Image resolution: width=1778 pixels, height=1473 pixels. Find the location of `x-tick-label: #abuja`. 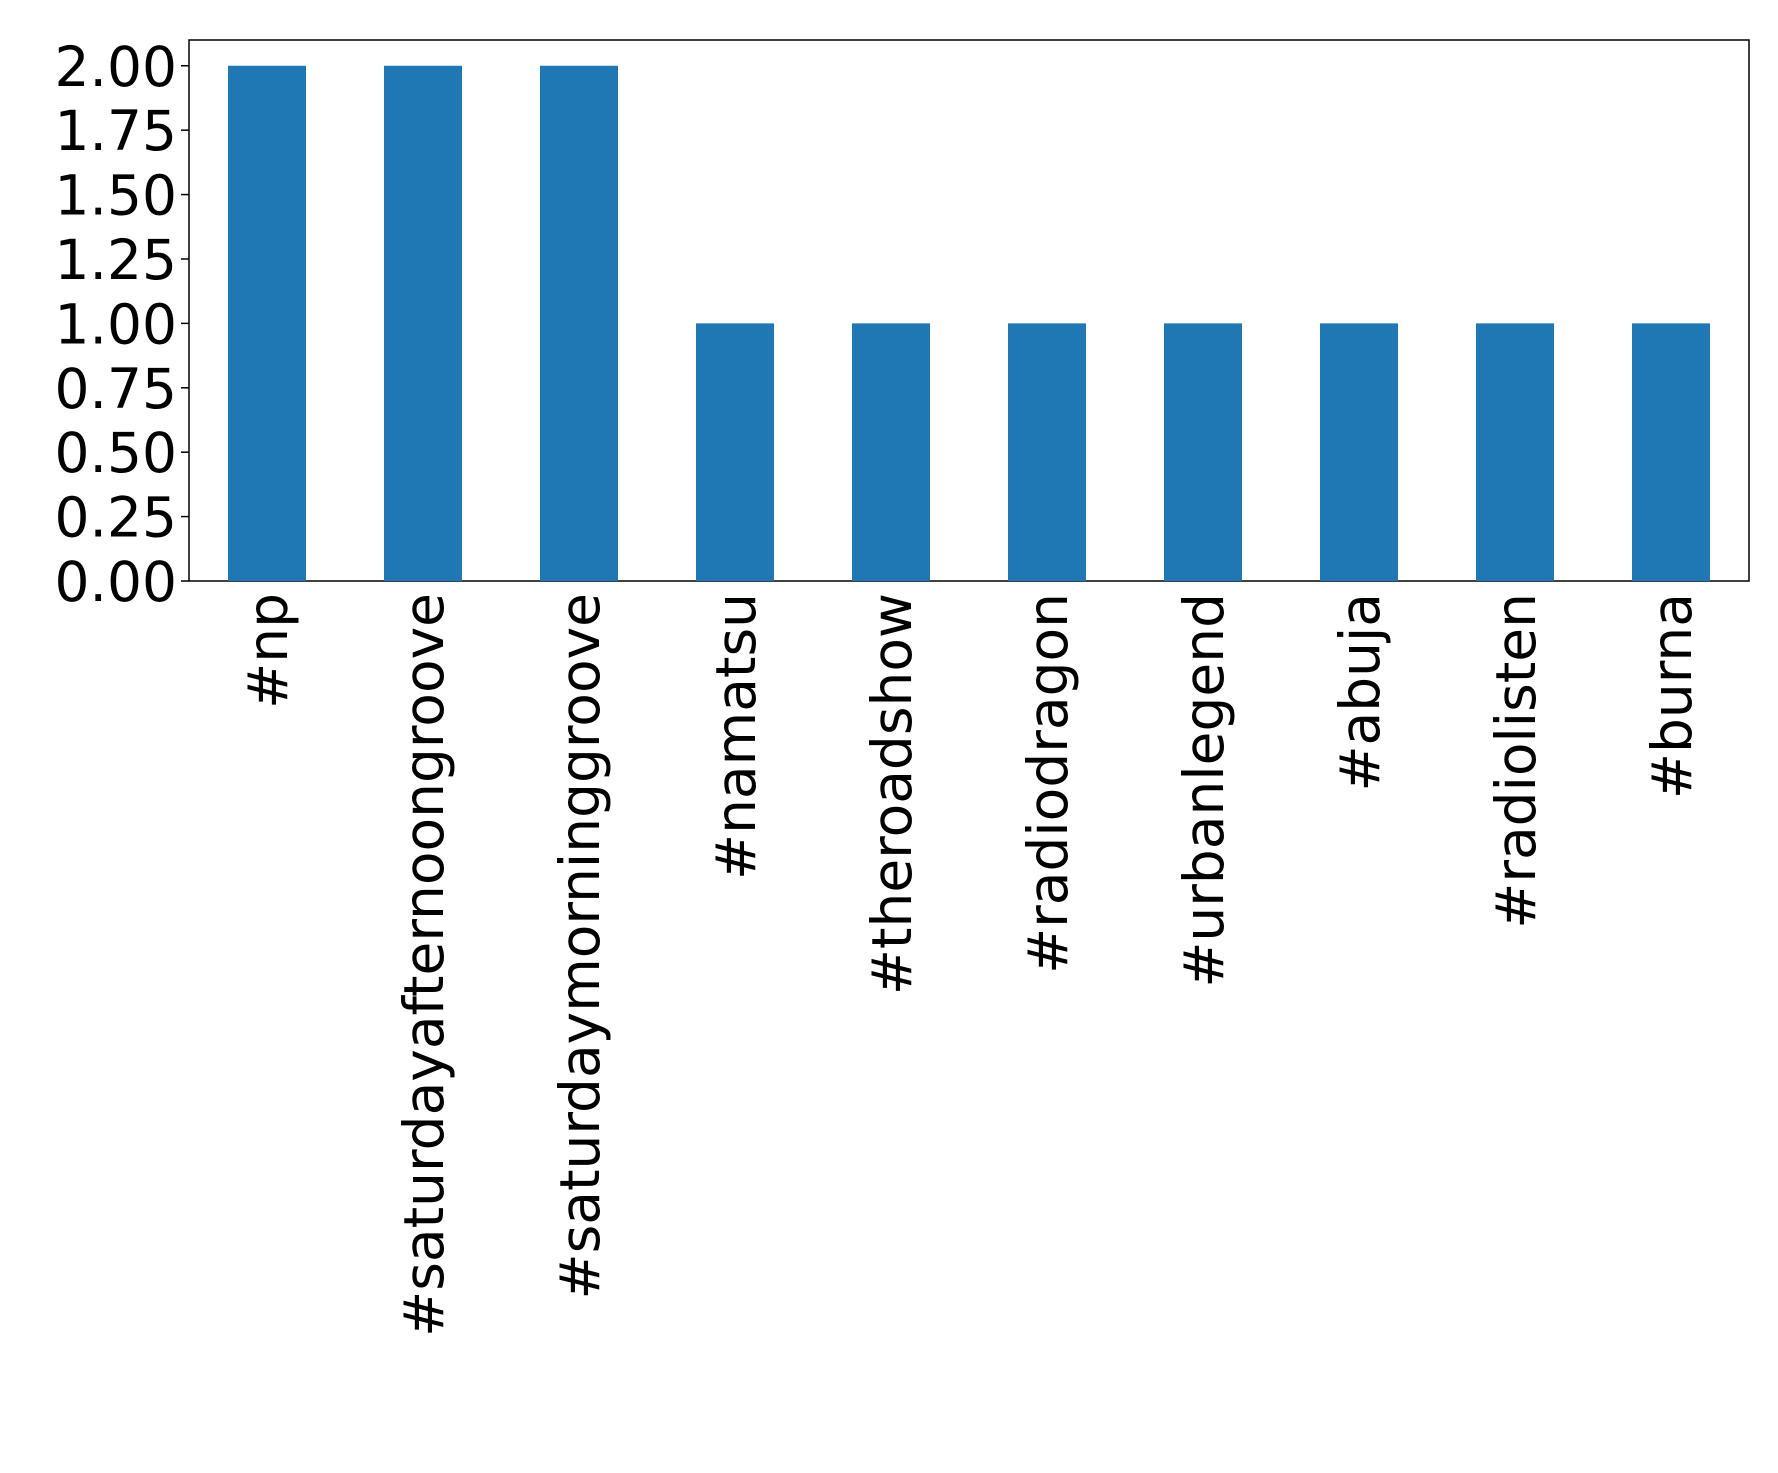

x-tick-label: #abuja is located at coordinates (1360, 692).